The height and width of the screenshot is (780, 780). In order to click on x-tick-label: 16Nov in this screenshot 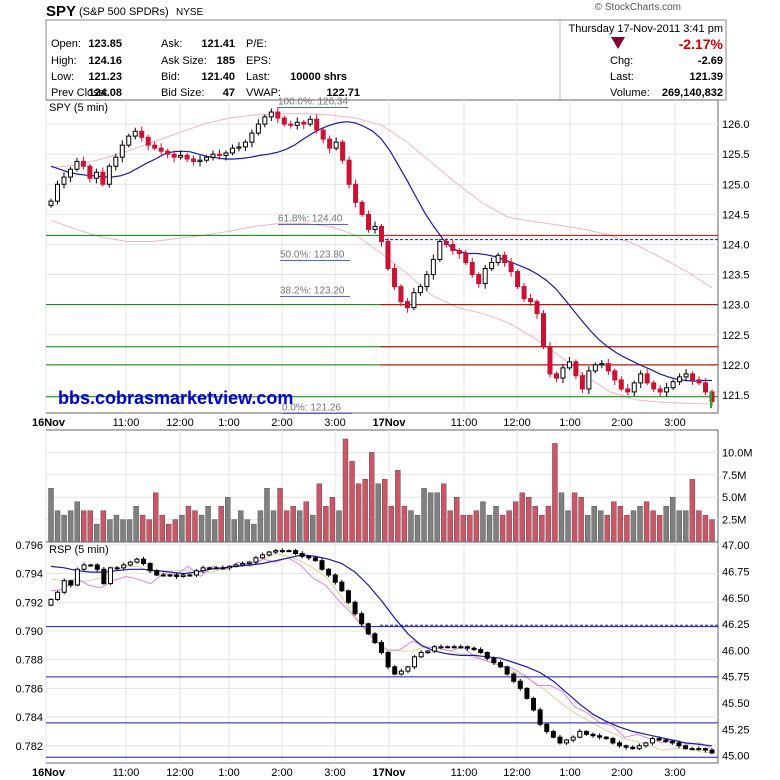, I will do `click(49, 773)`.